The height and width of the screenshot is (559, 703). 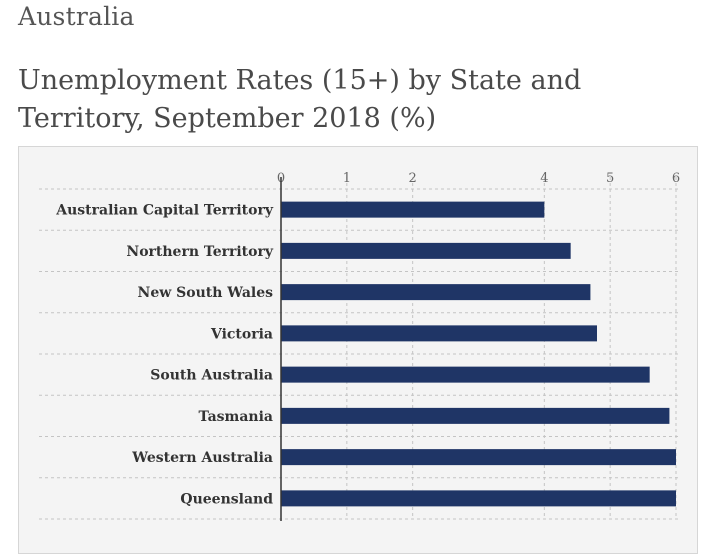 What do you see at coordinates (226, 499) in the screenshot?
I see `category-label: Queensland` at bounding box center [226, 499].